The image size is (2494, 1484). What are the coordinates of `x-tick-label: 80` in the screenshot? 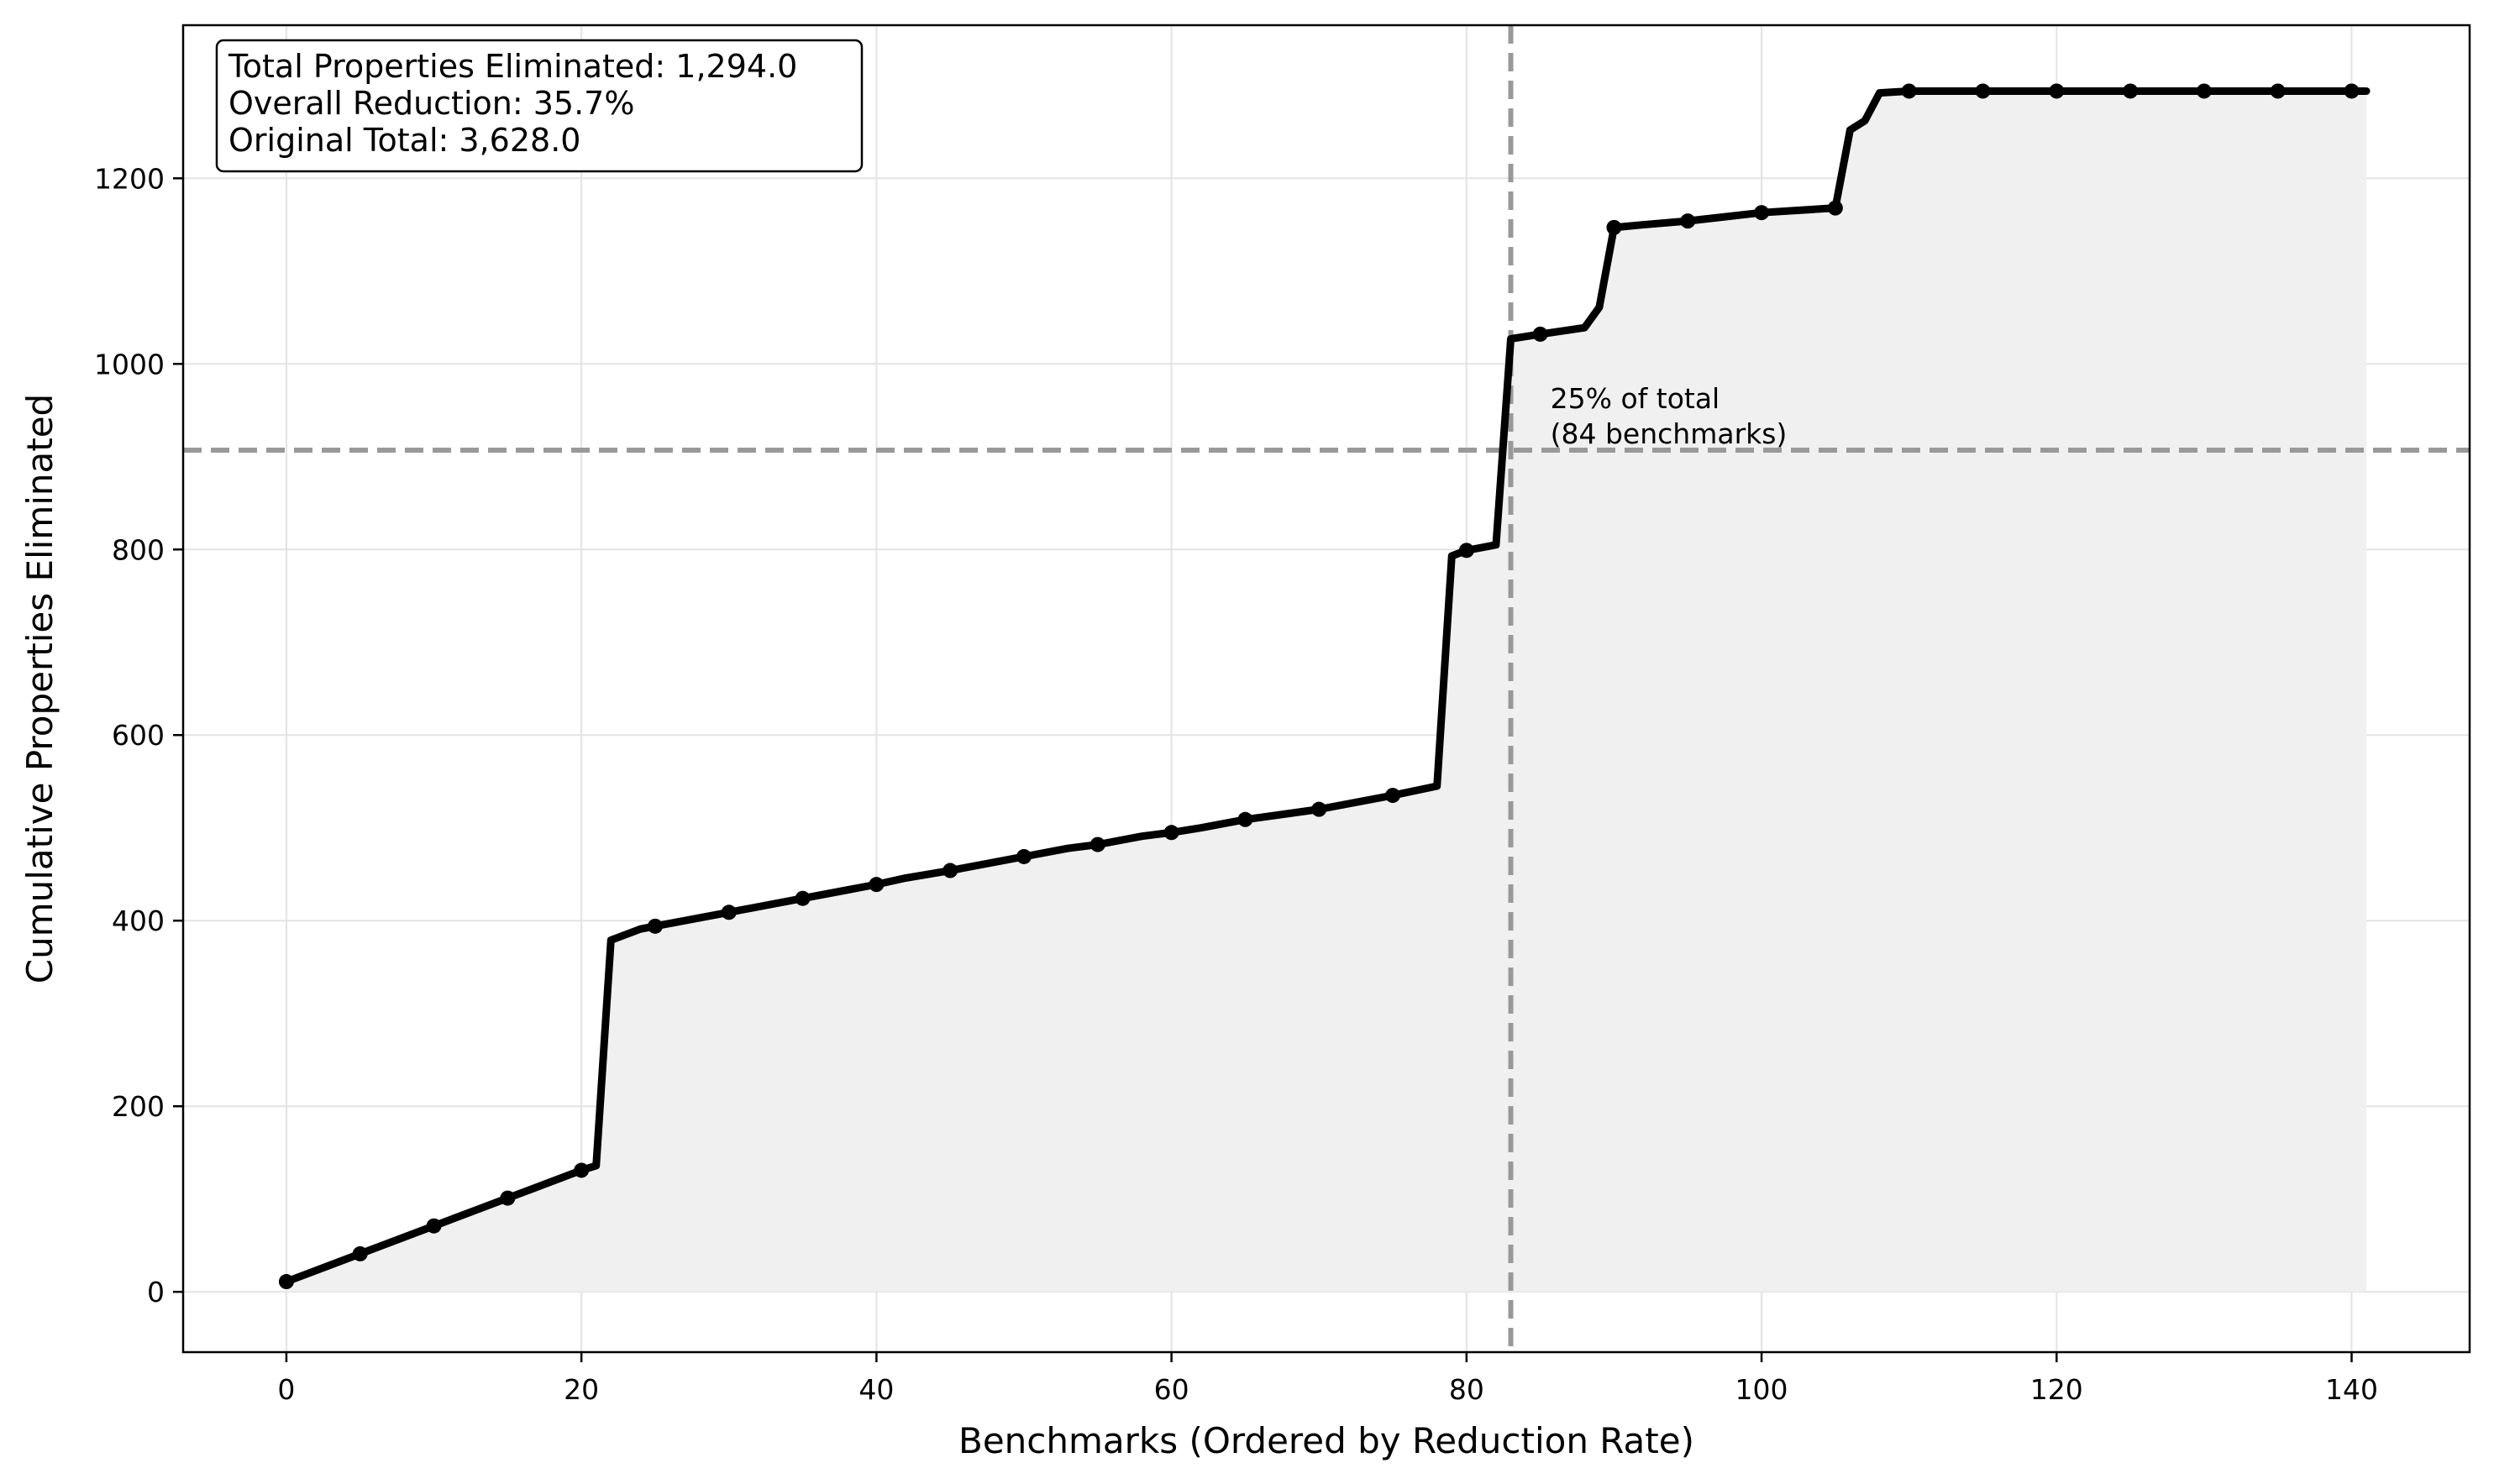 It's located at (1467, 1390).